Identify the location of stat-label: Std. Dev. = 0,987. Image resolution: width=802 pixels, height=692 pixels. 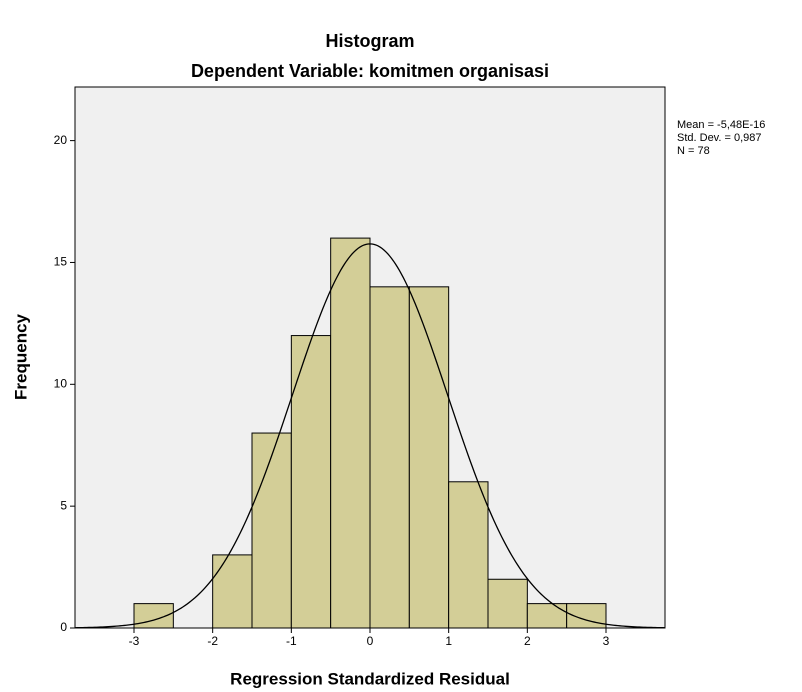
(719, 138).